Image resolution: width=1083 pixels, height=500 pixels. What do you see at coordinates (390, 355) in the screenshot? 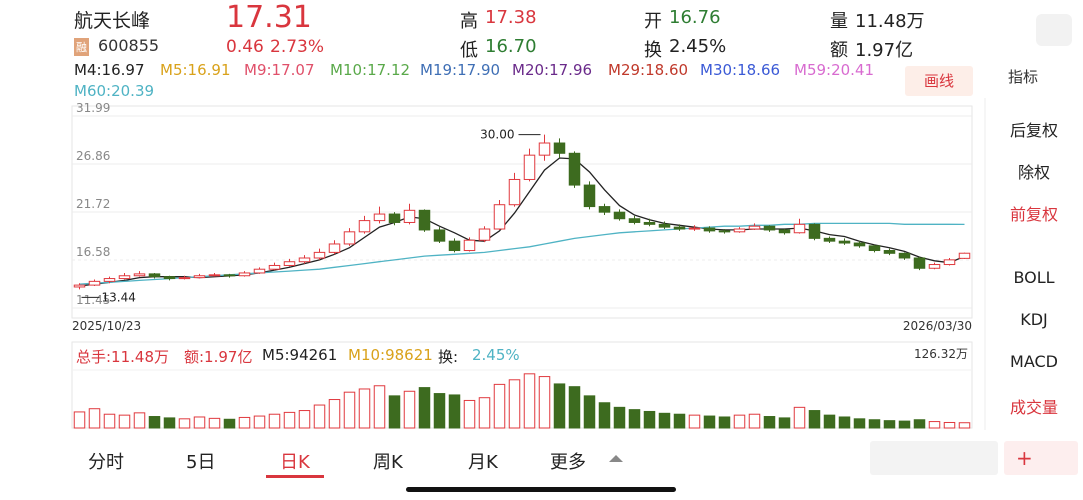
I see `volume-legend-item: M10:98621` at bounding box center [390, 355].